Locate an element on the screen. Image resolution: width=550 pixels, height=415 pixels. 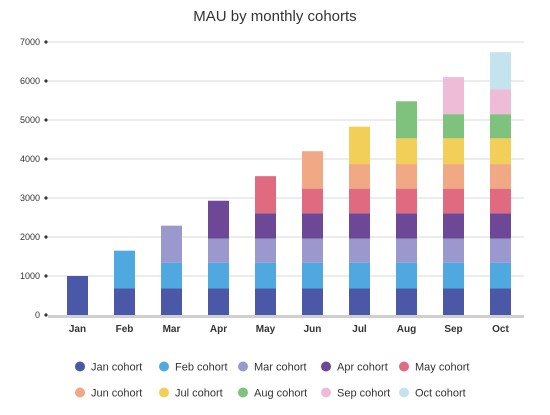
y-tick-label: 4000 is located at coordinates (30, 159).